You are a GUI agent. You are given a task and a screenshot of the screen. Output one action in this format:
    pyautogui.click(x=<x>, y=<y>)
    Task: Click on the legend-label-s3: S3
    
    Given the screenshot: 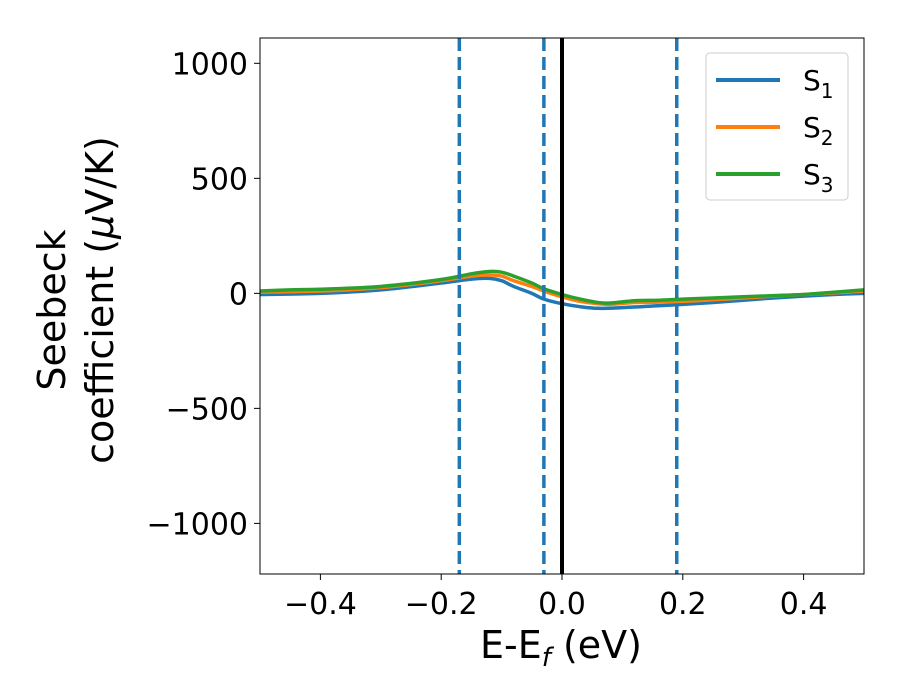 What is the action you would take?
    pyautogui.click(x=818, y=177)
    